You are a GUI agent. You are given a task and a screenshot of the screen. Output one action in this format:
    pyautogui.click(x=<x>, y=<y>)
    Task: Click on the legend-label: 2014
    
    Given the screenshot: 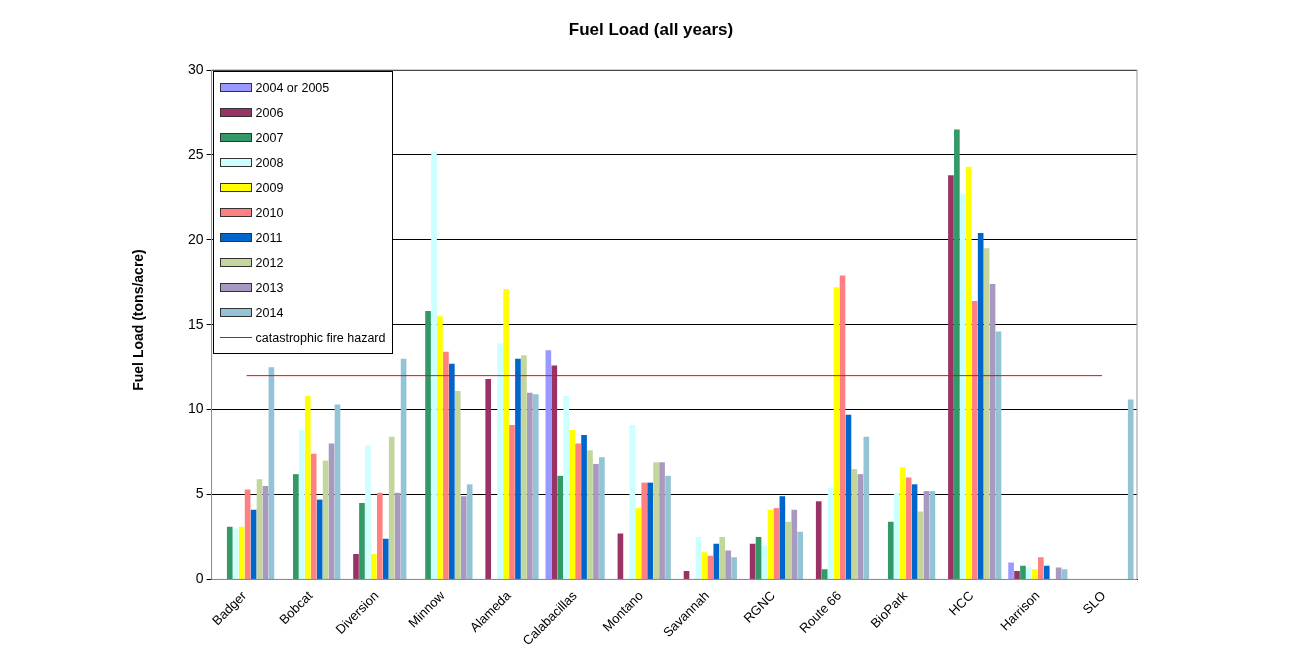 What is the action you would take?
    pyautogui.click(x=269, y=312)
    